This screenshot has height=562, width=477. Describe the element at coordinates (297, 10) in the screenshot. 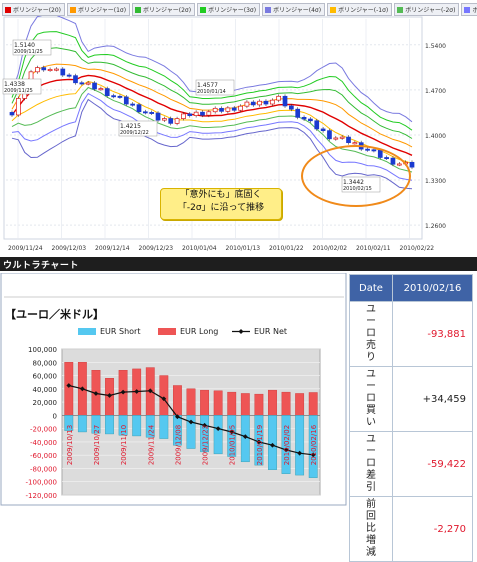

I see `legend-label: ボリンジャー(4σ)` at that location.